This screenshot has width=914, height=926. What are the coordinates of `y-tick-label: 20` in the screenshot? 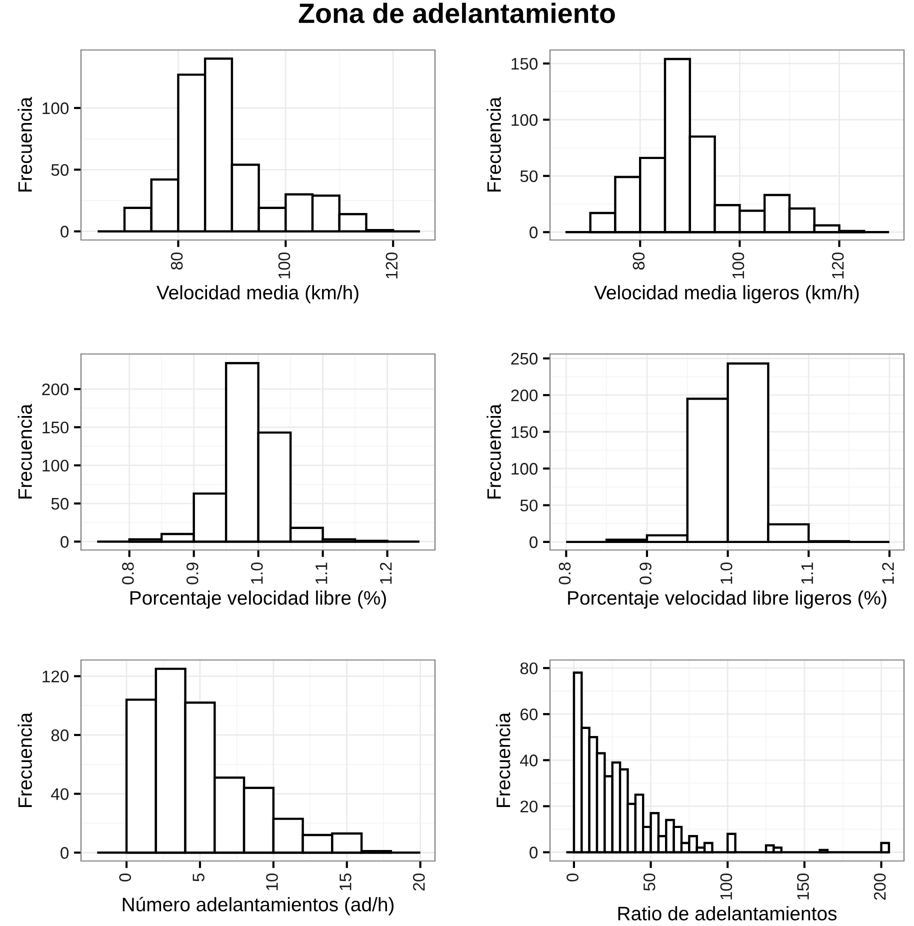 It's located at (529, 806).